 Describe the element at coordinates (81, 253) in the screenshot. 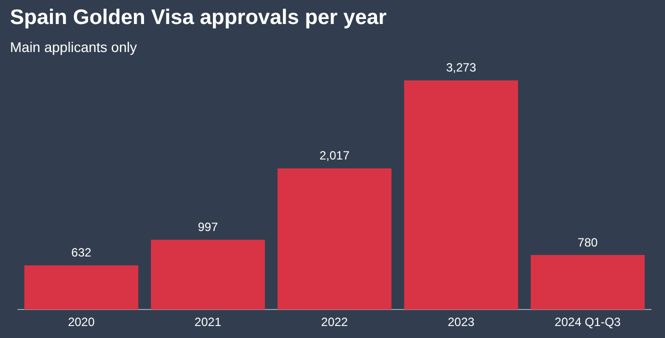

I see `data-label: 632` at that location.